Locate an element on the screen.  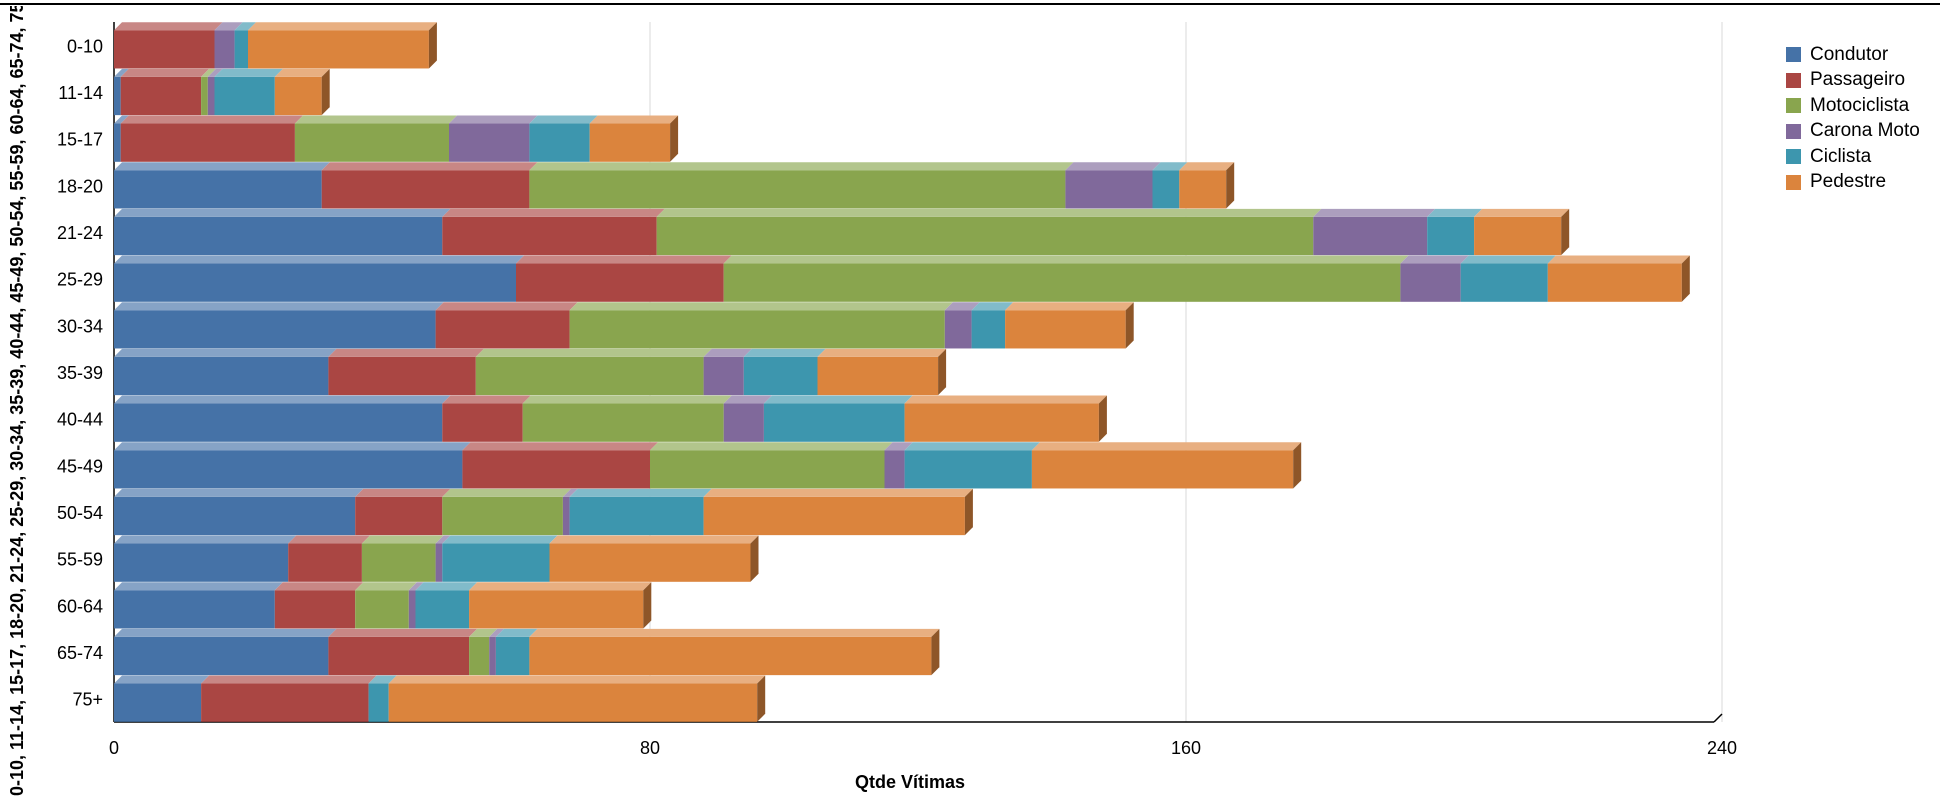
legend-item: Motociclista is located at coordinates (1853, 106).